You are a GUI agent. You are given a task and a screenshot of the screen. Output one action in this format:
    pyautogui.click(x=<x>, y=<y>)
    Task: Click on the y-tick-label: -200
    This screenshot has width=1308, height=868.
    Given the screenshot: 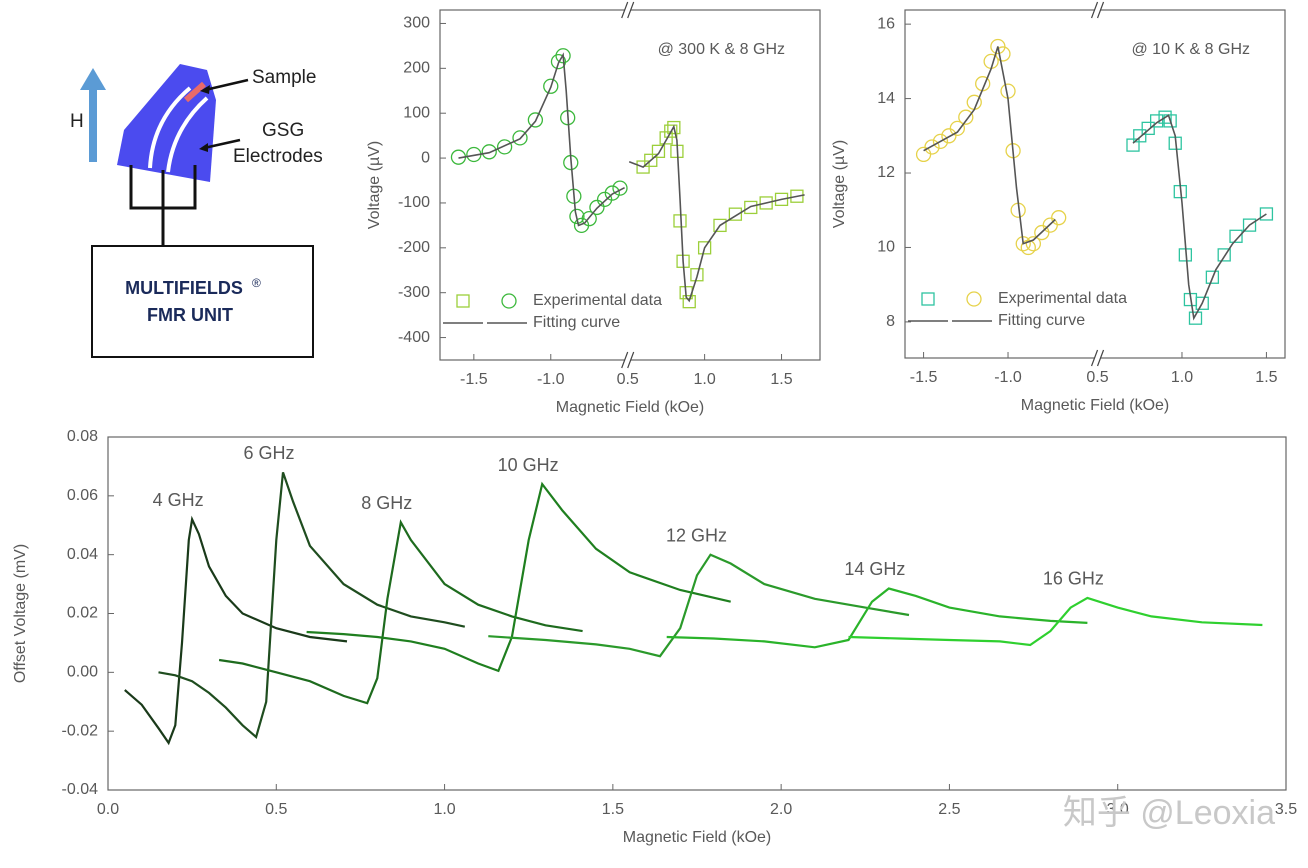 What is the action you would take?
    pyautogui.click(x=414, y=247)
    